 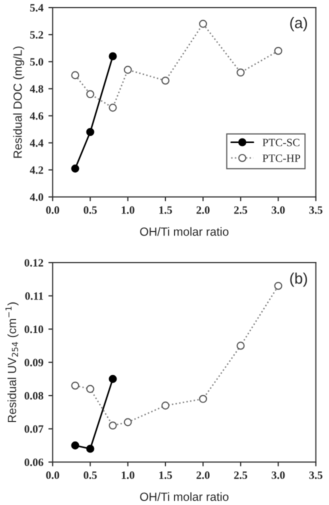 What do you see at coordinates (37, 143) in the screenshot?
I see `y-tick-label: 4.4` at bounding box center [37, 143].